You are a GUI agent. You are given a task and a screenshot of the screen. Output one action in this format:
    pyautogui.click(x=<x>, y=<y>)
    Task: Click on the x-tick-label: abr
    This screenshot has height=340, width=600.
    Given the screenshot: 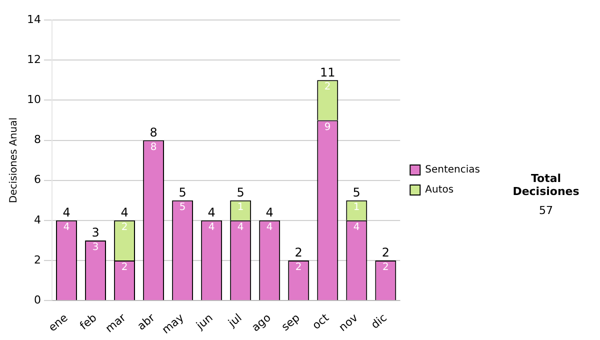 What is the action you would take?
    pyautogui.click(x=146, y=321)
    